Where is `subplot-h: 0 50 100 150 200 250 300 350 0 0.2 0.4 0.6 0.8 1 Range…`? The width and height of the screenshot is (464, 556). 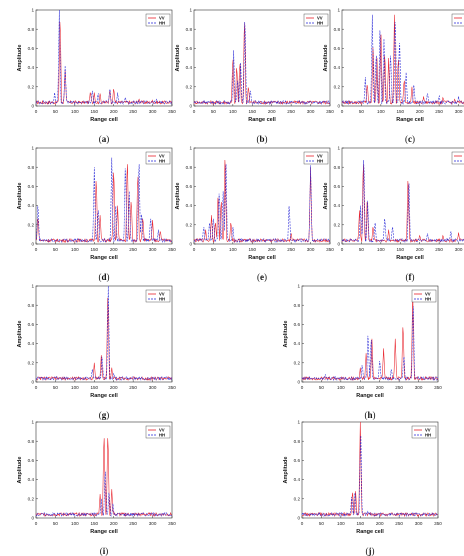 subplot-h: 0 50 100 150 200 250 300 350 0 0.2 0.4 0.6 0.8 1 Range… is located at coordinates (363, 352).